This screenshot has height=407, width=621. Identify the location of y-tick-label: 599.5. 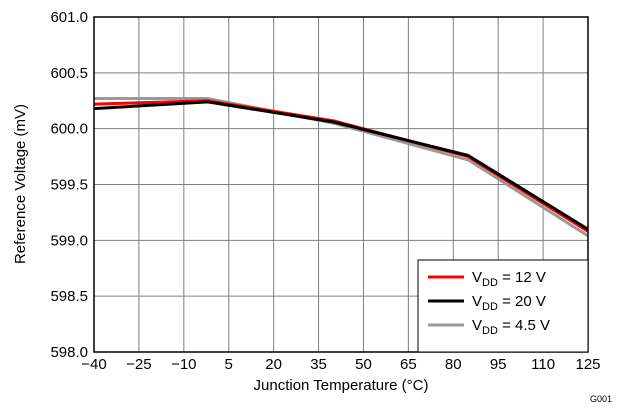
(69, 185).